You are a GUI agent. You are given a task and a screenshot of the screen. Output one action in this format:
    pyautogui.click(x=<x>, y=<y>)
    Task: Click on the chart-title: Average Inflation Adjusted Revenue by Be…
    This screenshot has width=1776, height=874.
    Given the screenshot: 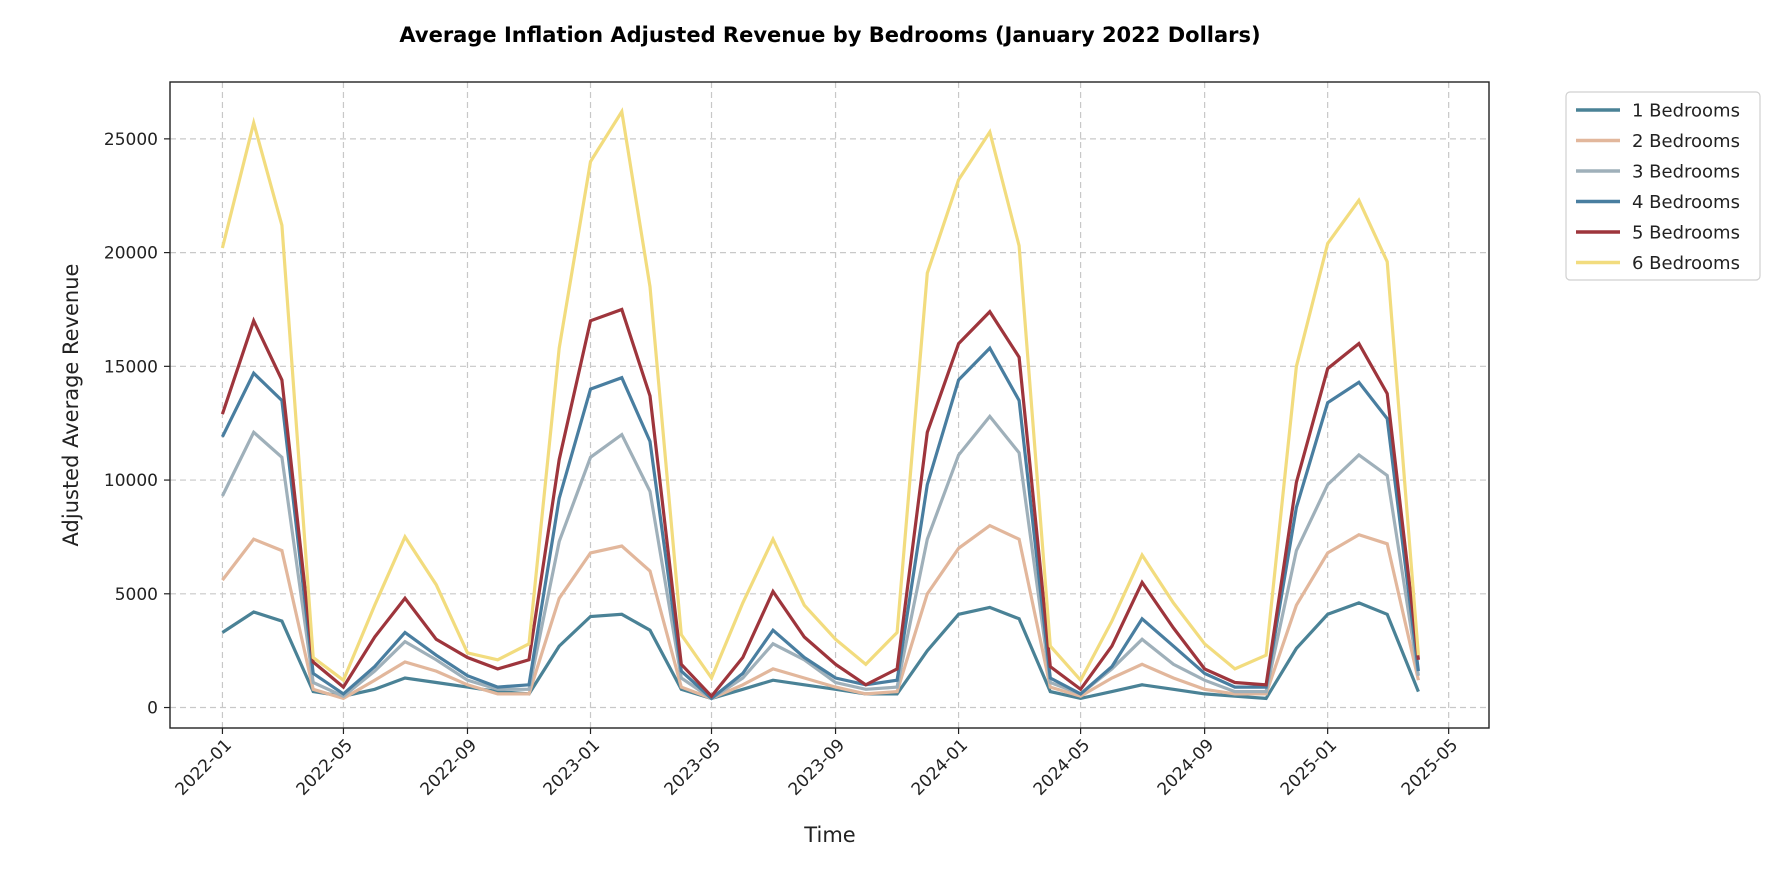 What is the action you would take?
    pyautogui.click(x=829, y=35)
    